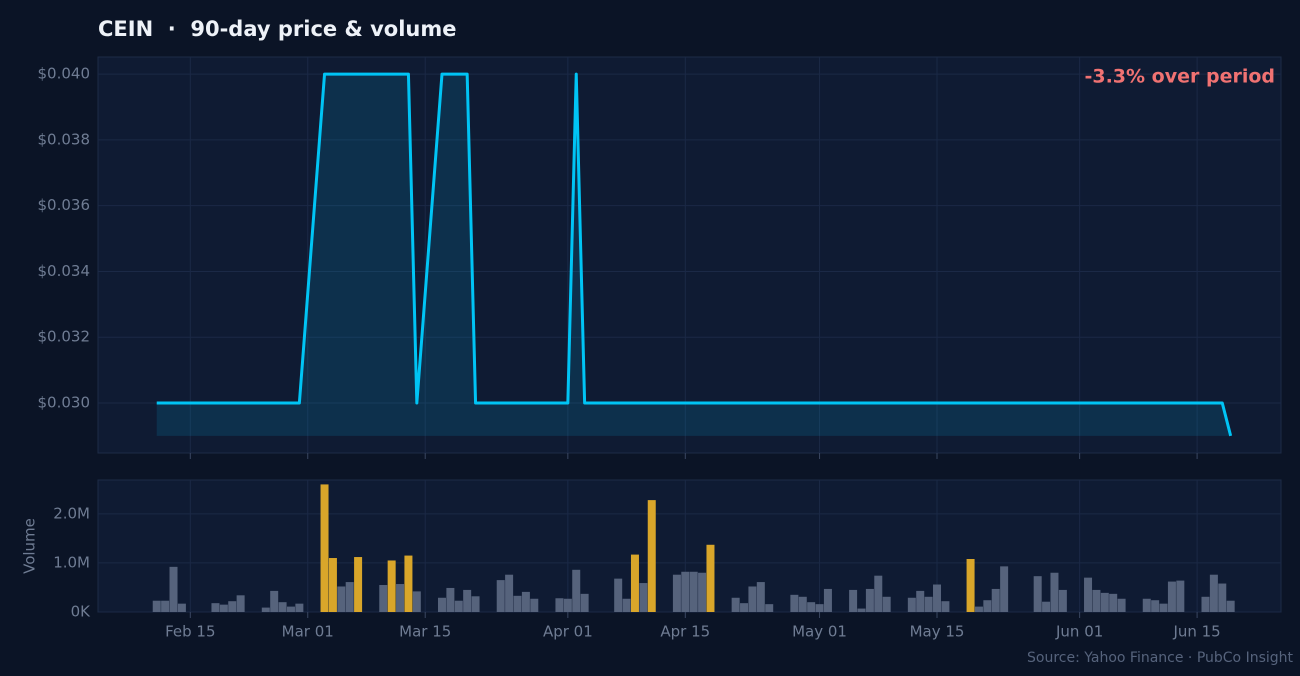 Image resolution: width=1300 pixels, height=676 pixels. What do you see at coordinates (277, 29) in the screenshot?
I see `chart-title: CEIN · 90-day price & volume` at bounding box center [277, 29].